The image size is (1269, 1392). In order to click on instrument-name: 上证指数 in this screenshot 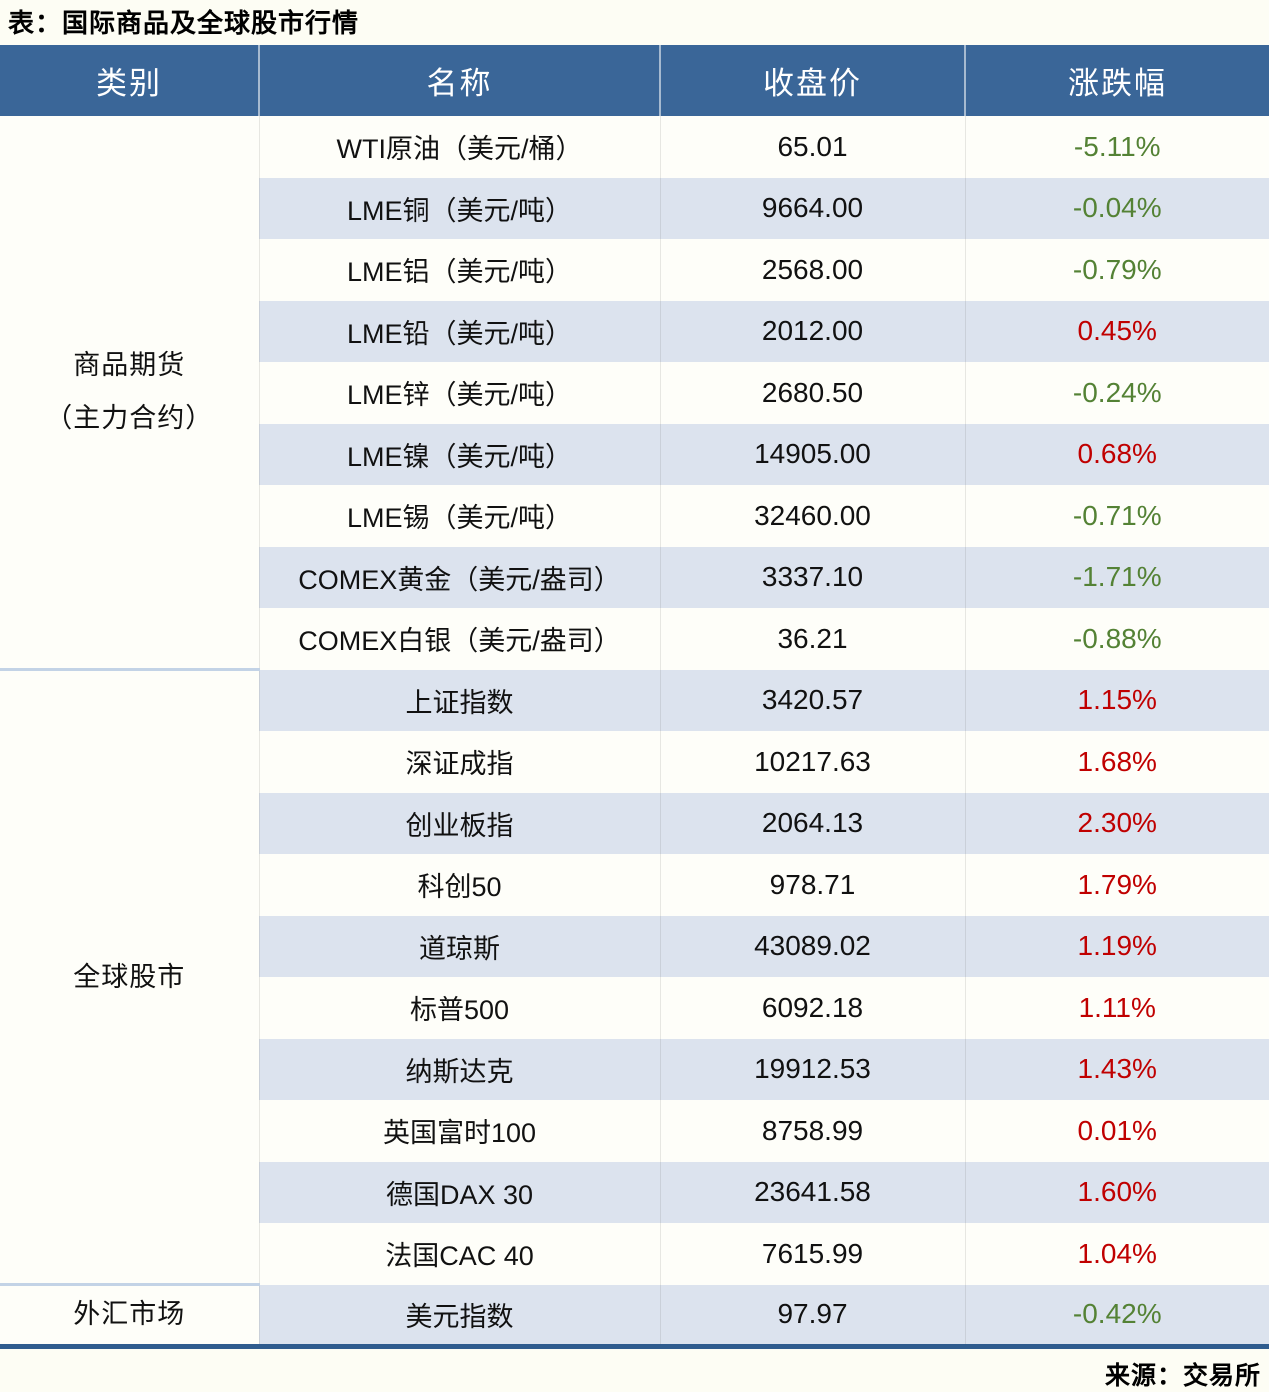, I will do `click(459, 700)`.